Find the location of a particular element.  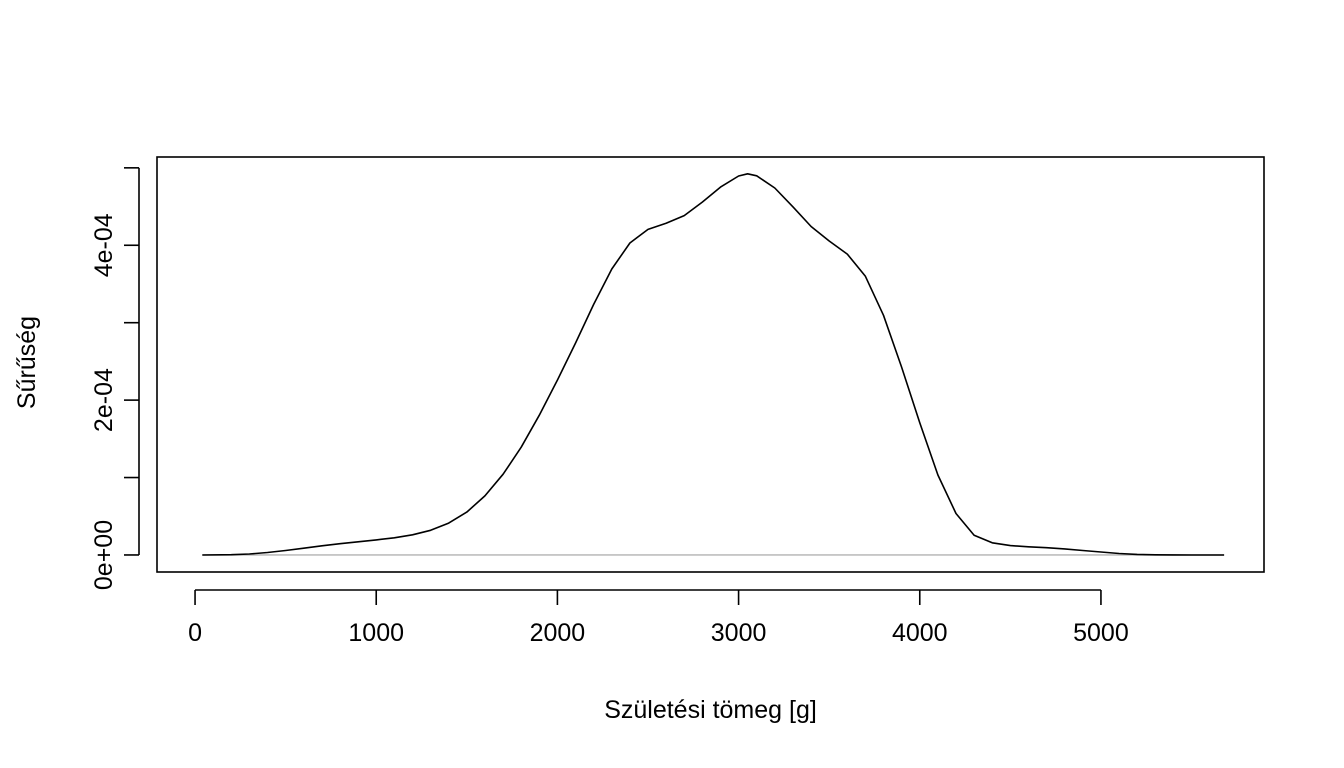

x-tick-label: 4000 is located at coordinates (920, 633).